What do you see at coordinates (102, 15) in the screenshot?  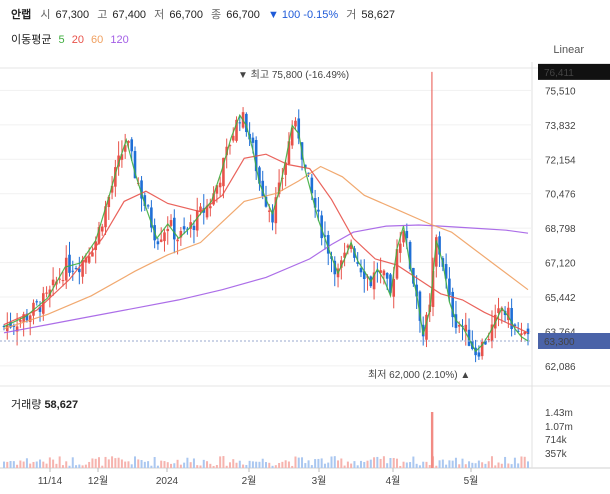 I see `high-label: 고` at bounding box center [102, 15].